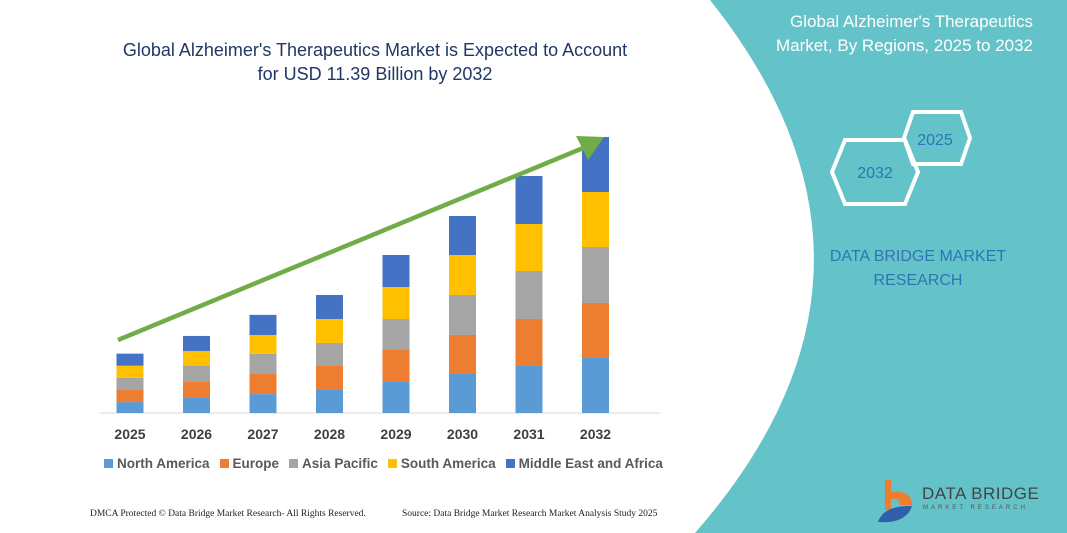  I want to click on hex-2032-label: 2032, so click(875, 173).